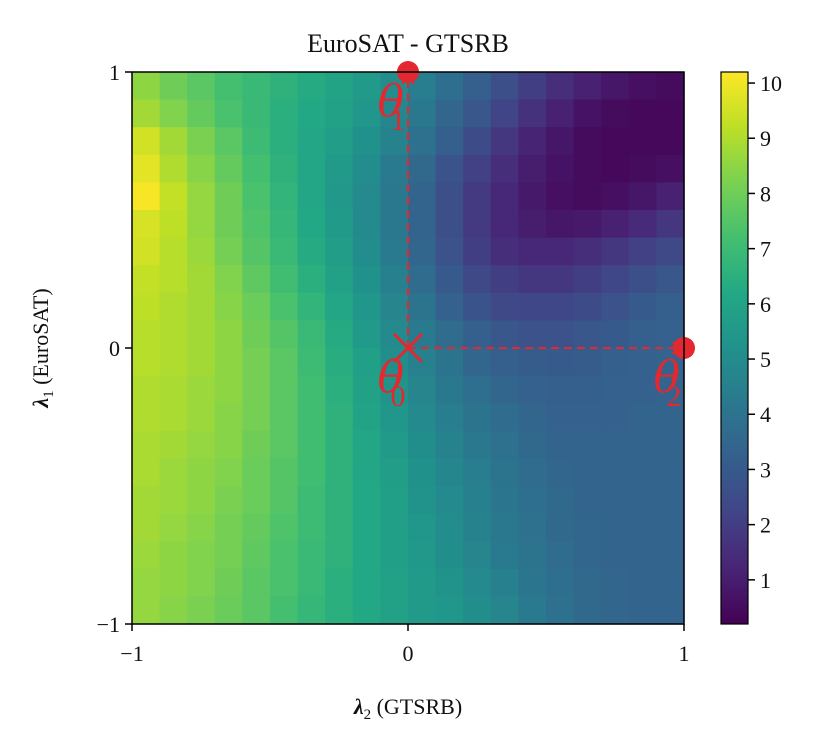  What do you see at coordinates (42, 348) in the screenshot?
I see `y-axis-label: λ1 (EuroSAT)` at bounding box center [42, 348].